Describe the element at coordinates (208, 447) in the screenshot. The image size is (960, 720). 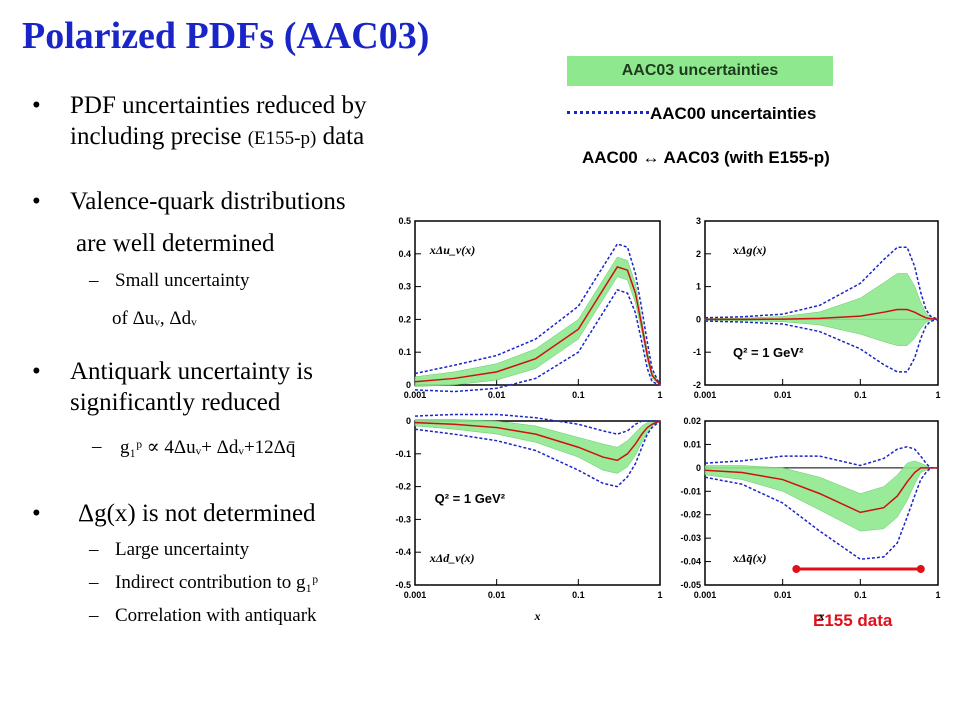
I see `sub-bullet-text: g₁ᵖ ∝ 4Δuᵥ+ Δdᵥ+12Δq̄` at that location.